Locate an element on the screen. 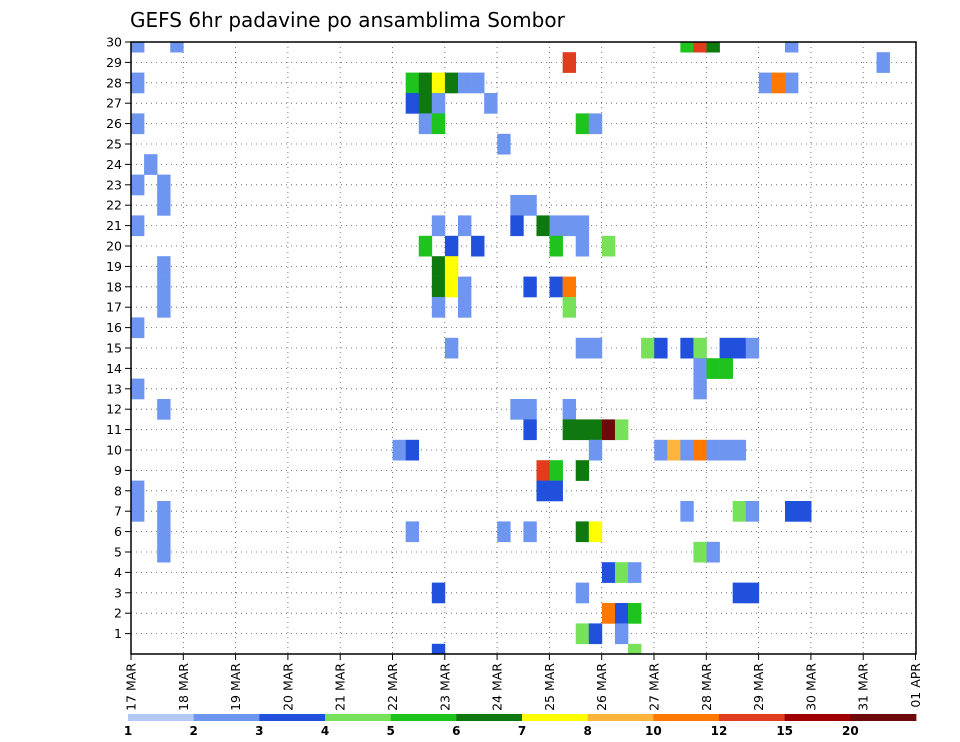 The height and width of the screenshot is (742, 960). x-tick-label: 18 MAR is located at coordinates (183, 687).